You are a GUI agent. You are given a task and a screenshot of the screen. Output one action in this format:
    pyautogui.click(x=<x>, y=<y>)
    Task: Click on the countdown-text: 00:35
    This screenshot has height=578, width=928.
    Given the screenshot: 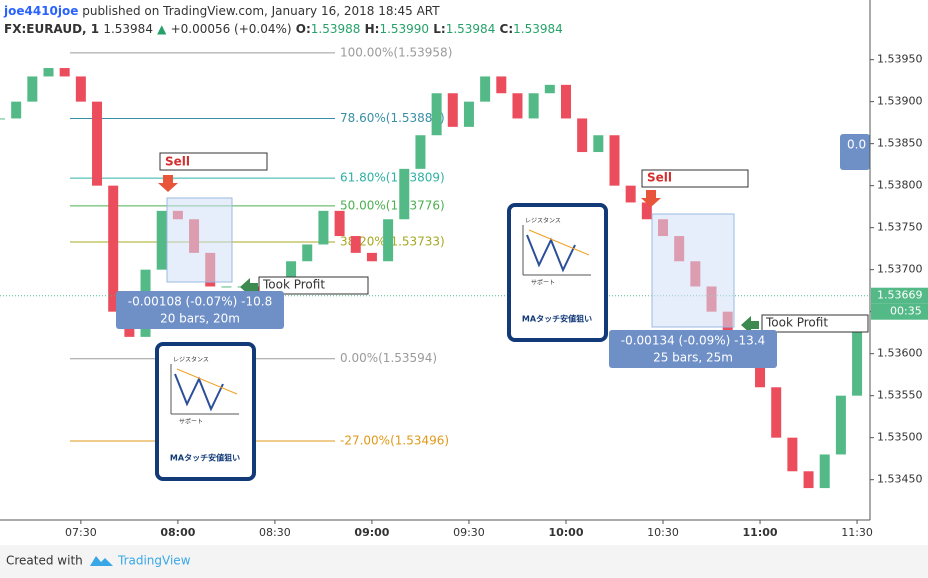 What is the action you would take?
    pyautogui.click(x=906, y=311)
    